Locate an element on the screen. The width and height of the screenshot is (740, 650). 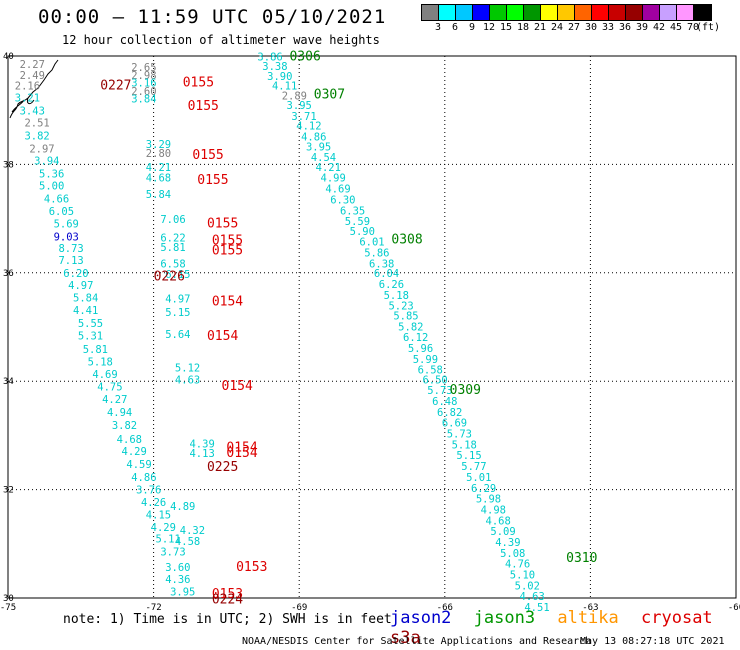
wave-height-value: 5.59 is located at coordinates (357, 222).